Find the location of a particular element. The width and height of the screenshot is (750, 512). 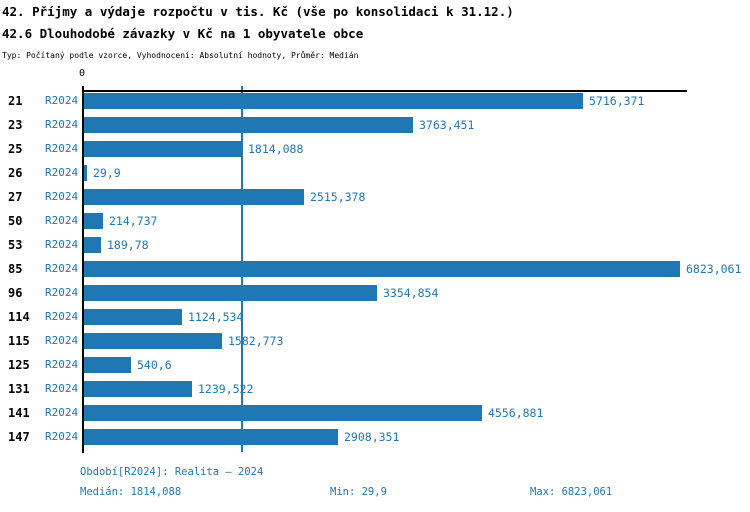

chart-row: 27 R2024 2515,378 is located at coordinates (375, 199).